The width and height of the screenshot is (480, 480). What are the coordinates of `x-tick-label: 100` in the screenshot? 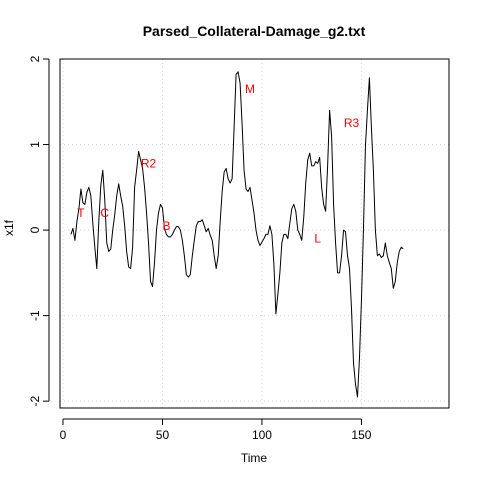 It's located at (262, 435).